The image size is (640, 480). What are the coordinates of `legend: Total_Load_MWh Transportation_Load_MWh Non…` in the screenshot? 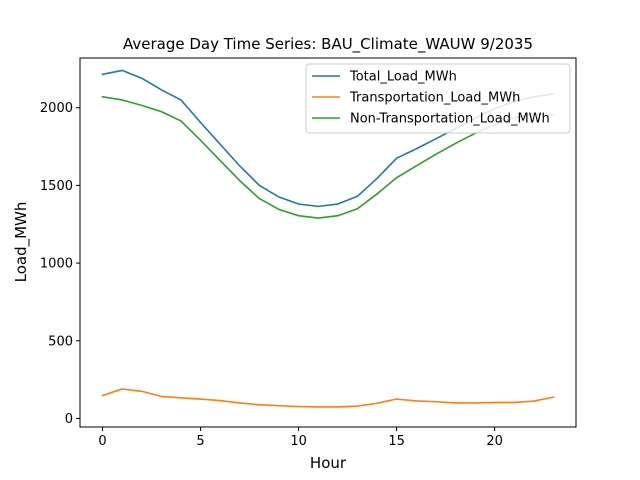 It's located at (438, 98).